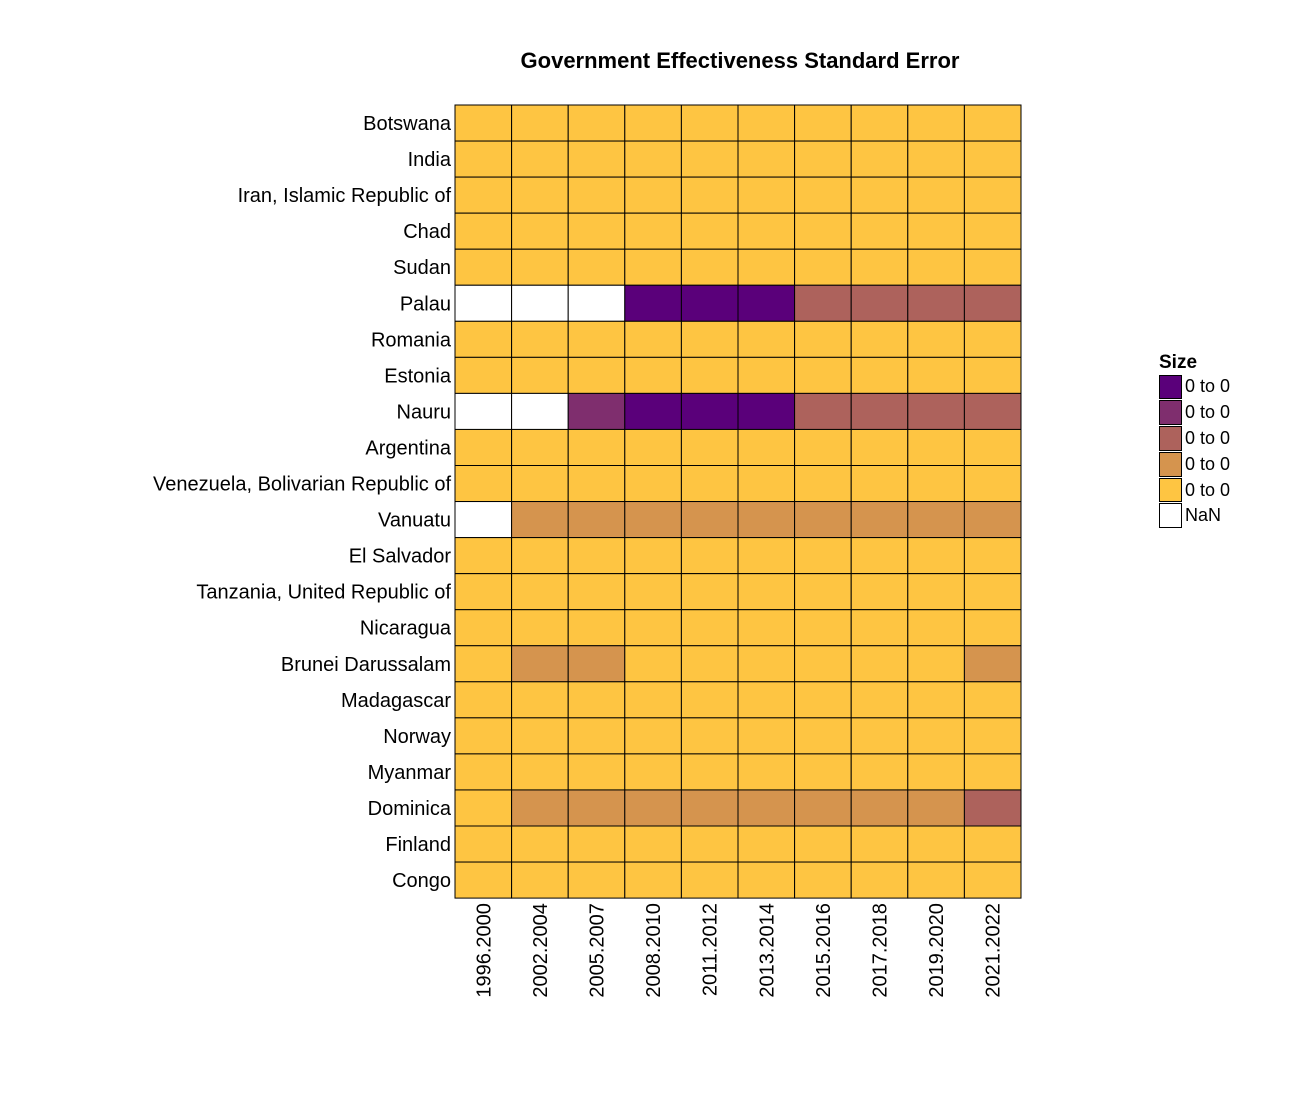 Image resolution: width=1300 pixels, height=1100 pixels. I want to click on y-tick-label: Romania, so click(411, 340).